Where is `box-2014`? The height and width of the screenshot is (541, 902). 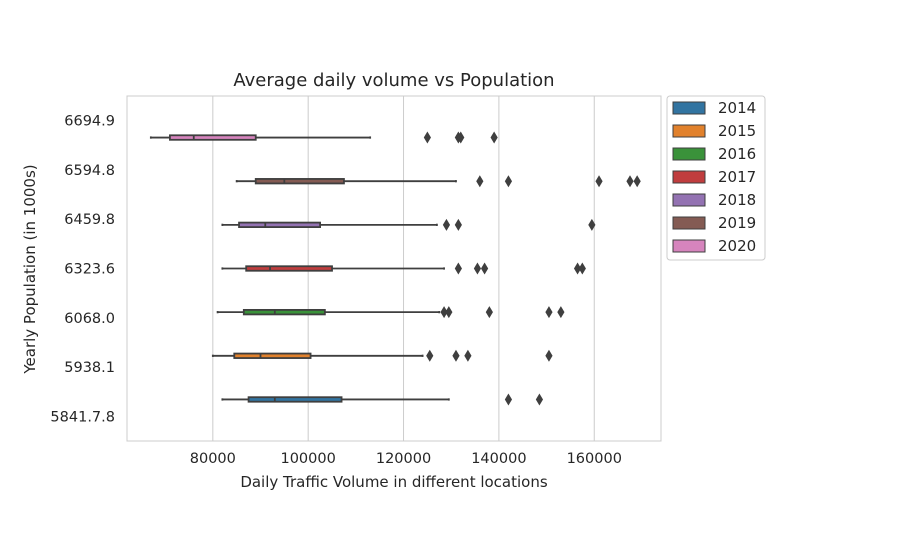 box-2014 is located at coordinates (382, 399).